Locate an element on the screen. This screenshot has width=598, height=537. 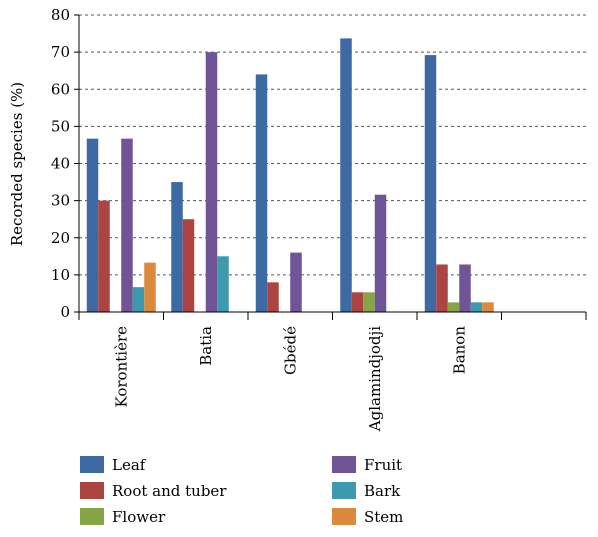
y-tick-label-0: 0 is located at coordinates (65, 312).